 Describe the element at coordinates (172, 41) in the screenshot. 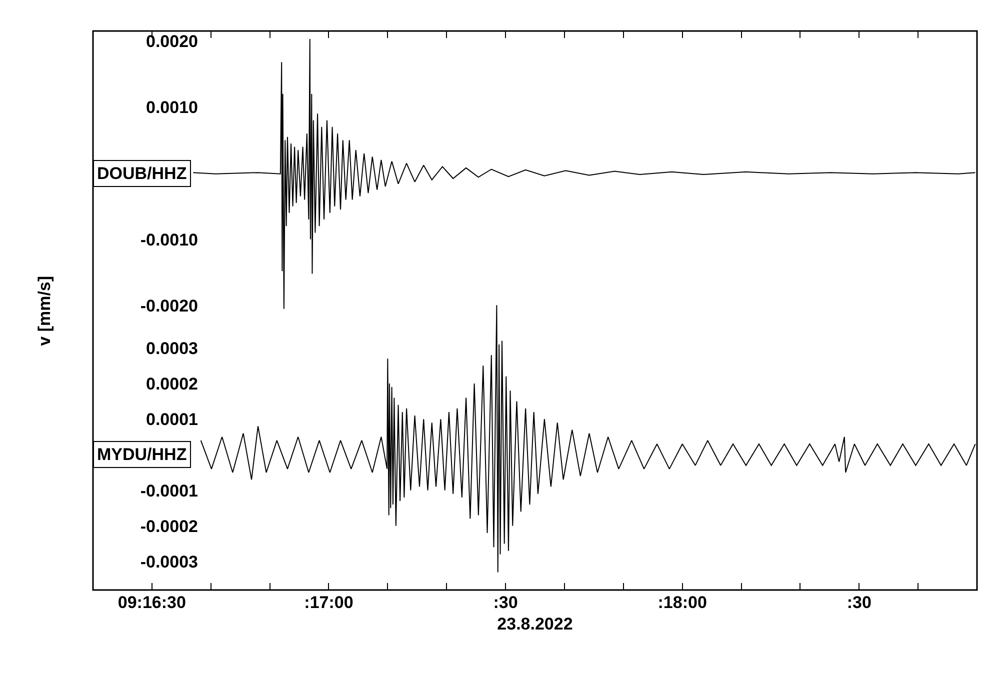

I see `y-tick-label: 0.0020` at that location.